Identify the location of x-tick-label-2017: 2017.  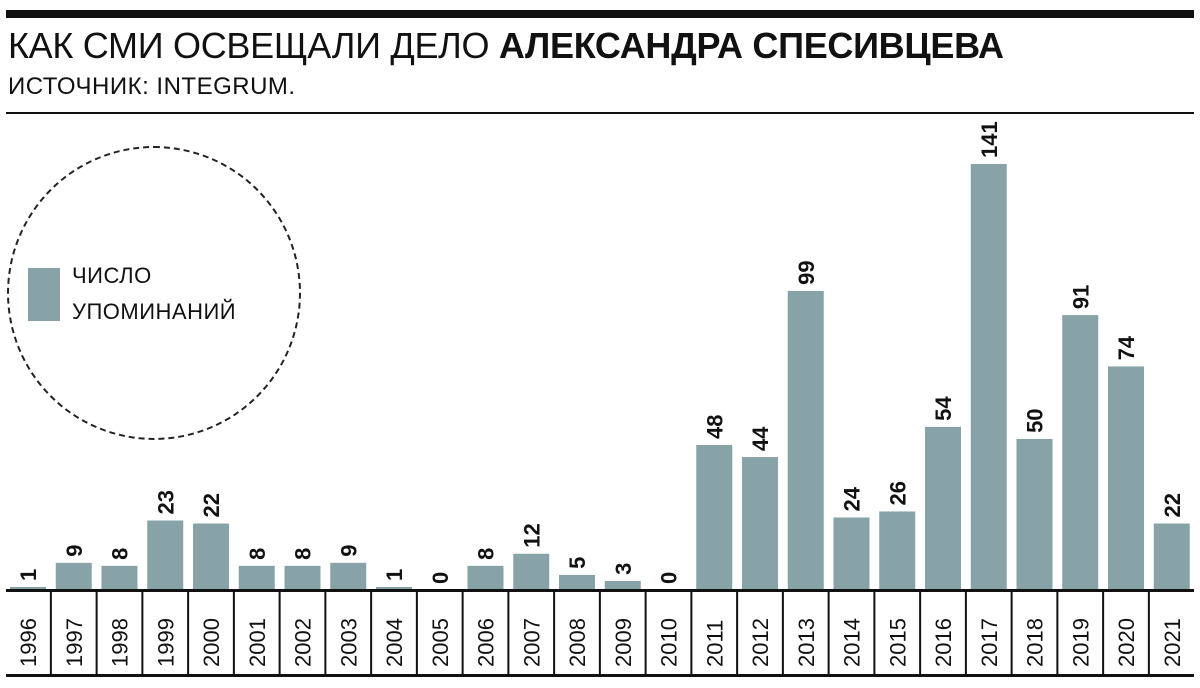
(989, 642).